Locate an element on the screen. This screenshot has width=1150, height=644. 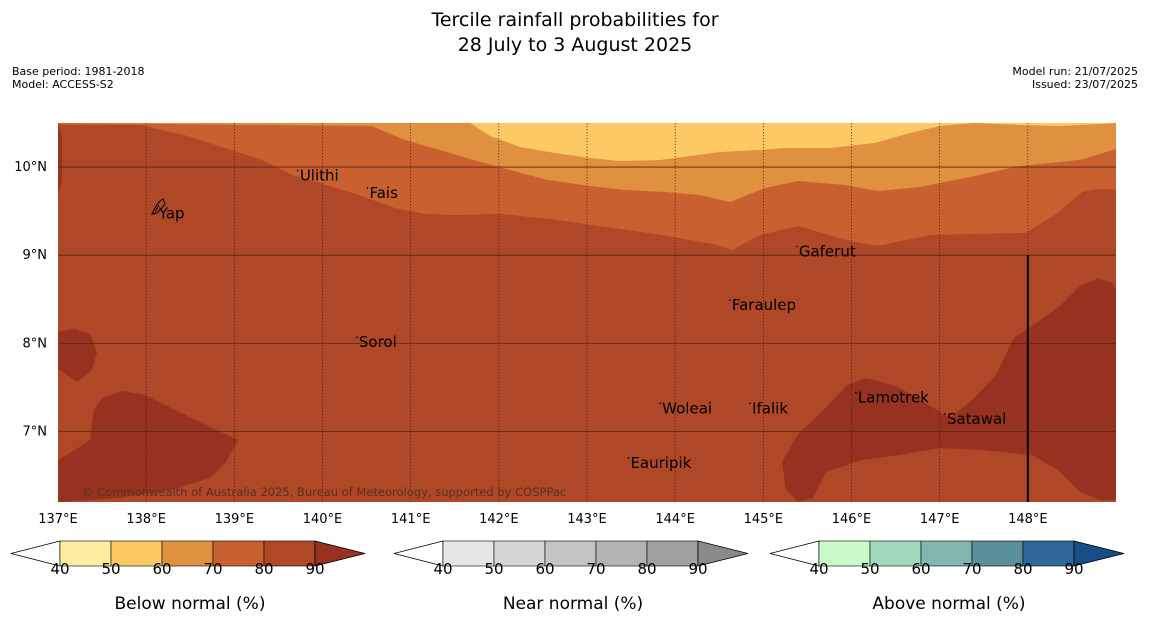
lon-tick-label: 139°E is located at coordinates (235, 519).